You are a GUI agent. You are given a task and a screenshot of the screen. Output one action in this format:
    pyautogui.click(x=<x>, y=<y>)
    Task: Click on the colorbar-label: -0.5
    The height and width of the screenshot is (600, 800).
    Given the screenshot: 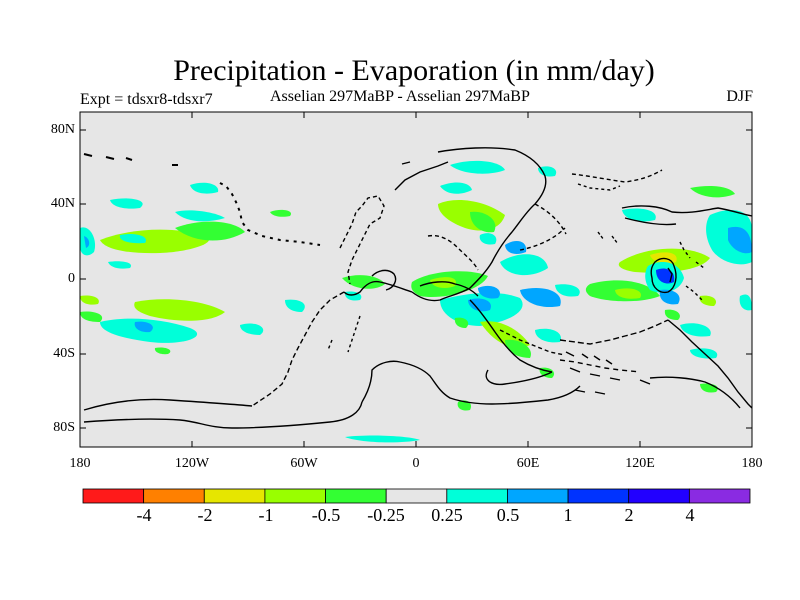 What is the action you would take?
    pyautogui.click(x=326, y=515)
    